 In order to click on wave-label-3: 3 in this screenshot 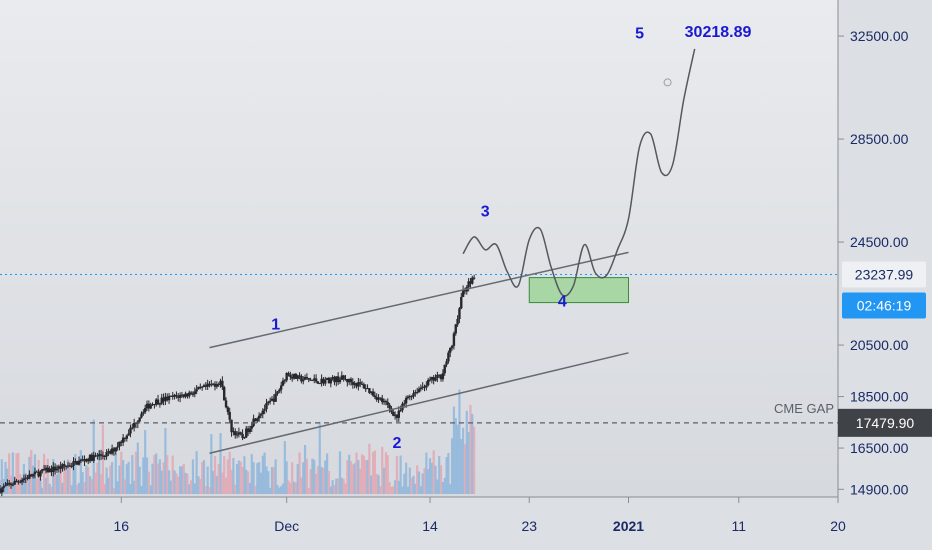, I will do `click(485, 211)`.